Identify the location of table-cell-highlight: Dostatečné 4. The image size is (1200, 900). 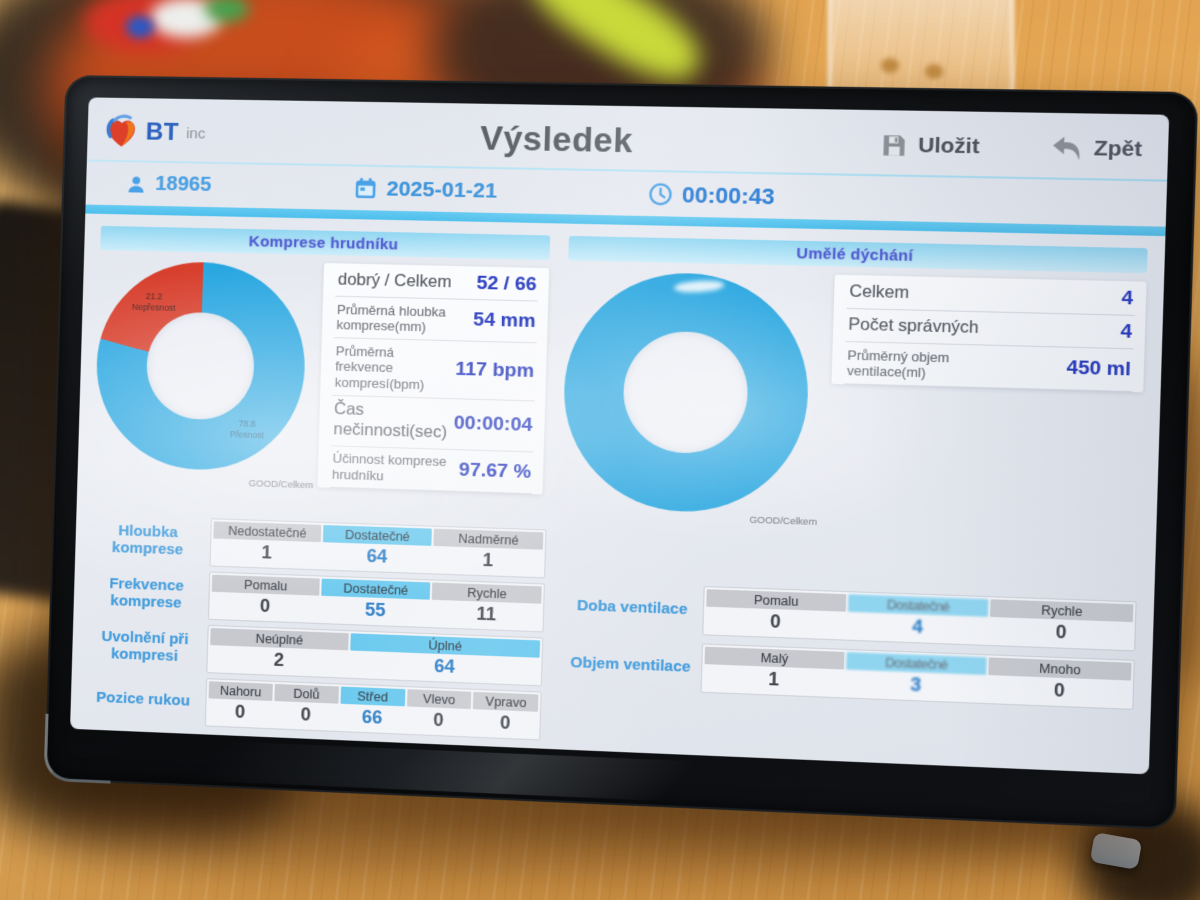
(918, 618).